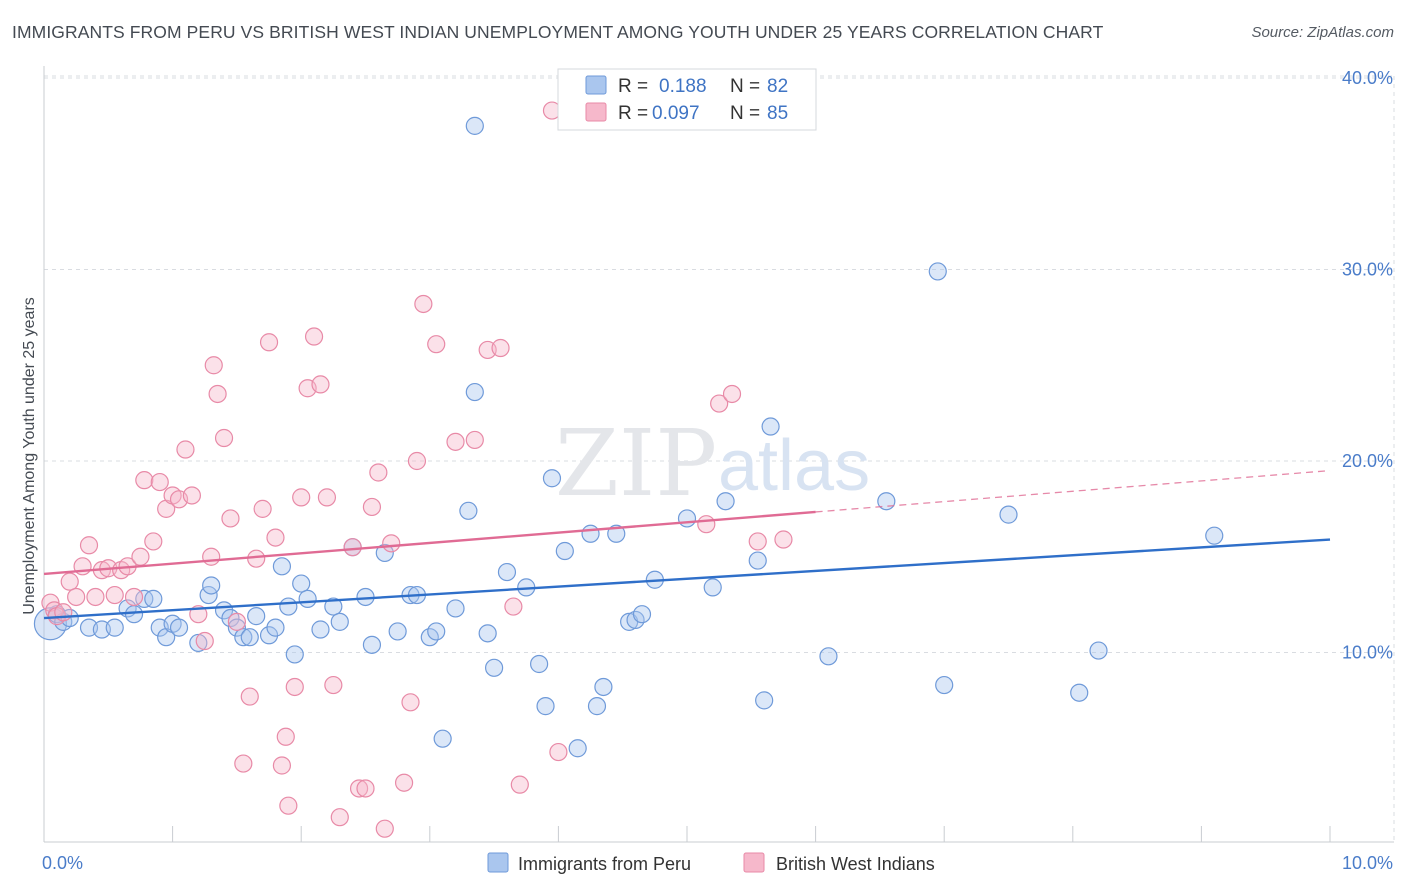 The height and width of the screenshot is (892, 1406). I want to click on legend-r-label-1: R =, so click(633, 86).